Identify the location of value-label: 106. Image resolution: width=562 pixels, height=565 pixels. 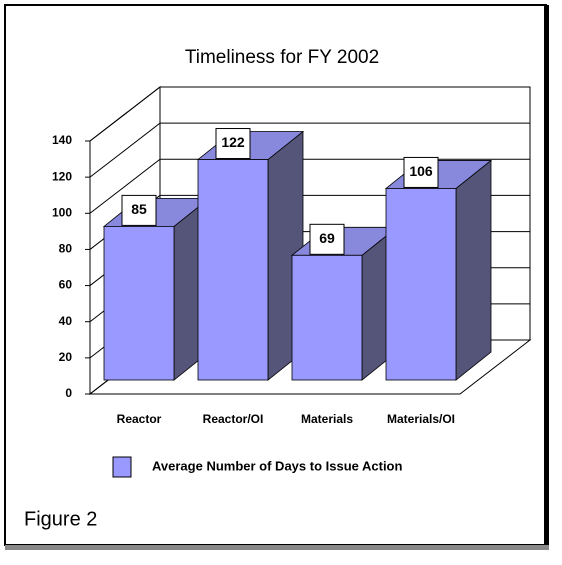
(421, 171).